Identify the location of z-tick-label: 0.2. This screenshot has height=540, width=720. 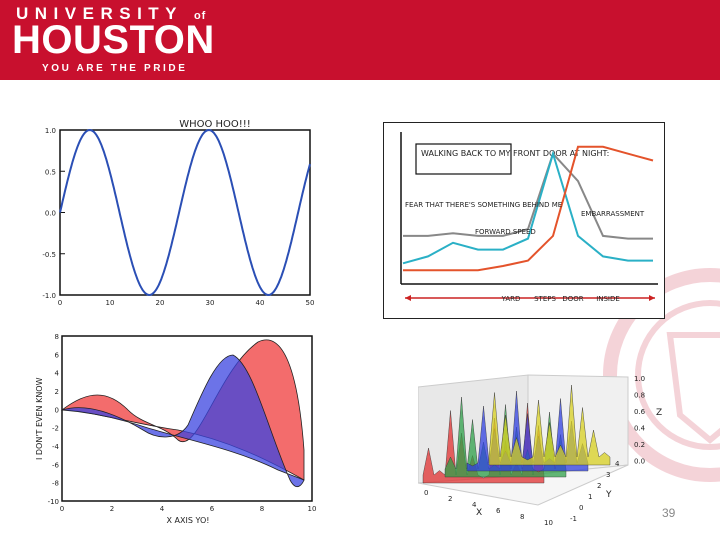
(639, 445).